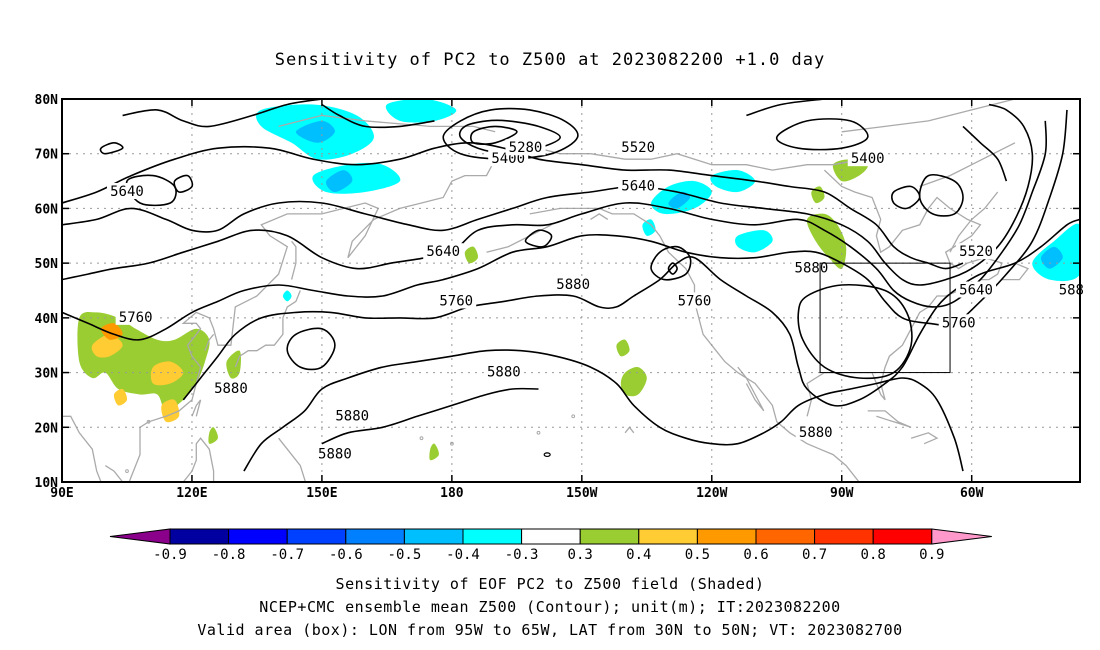 This screenshot has height=650, width=1100. What do you see at coordinates (47, 374) in the screenshot?
I see `lat-tick-label: 30N` at bounding box center [47, 374].